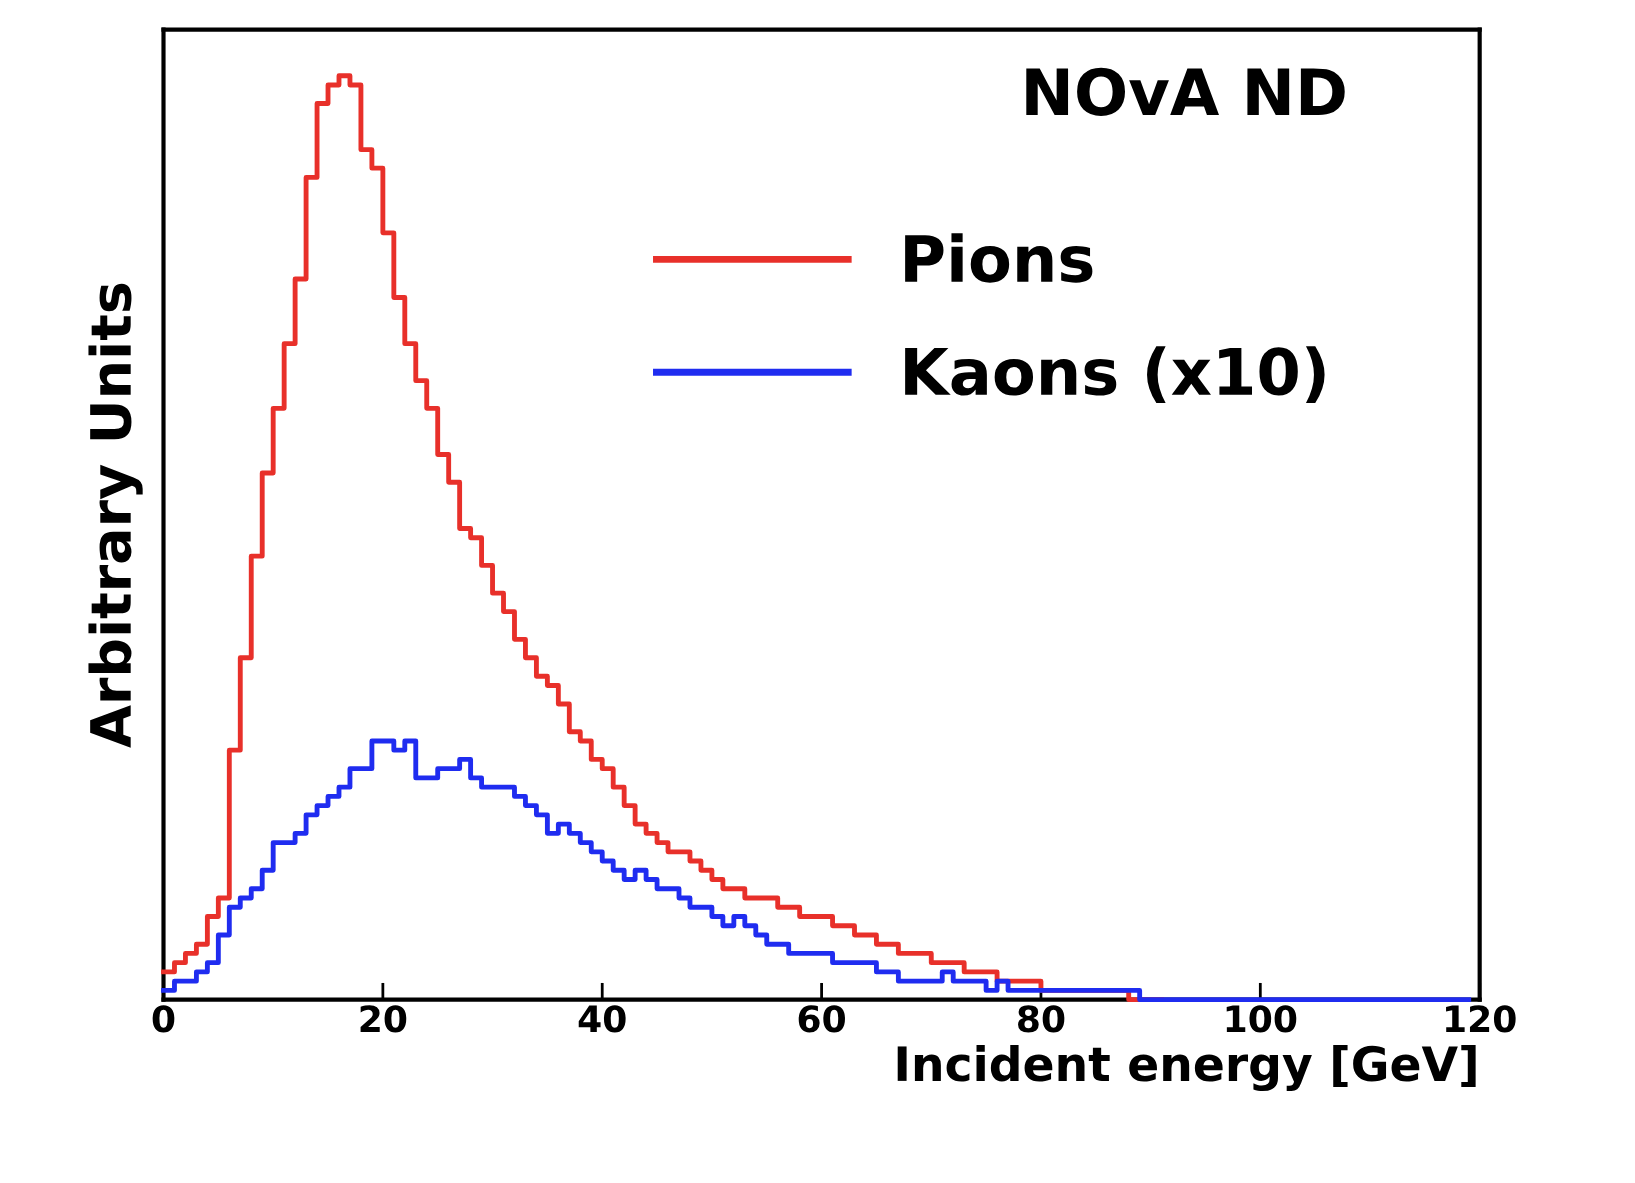 Image resolution: width=1635 pixels, height=1183 pixels. I want to click on x-tick-label: 80, so click(1041, 1019).